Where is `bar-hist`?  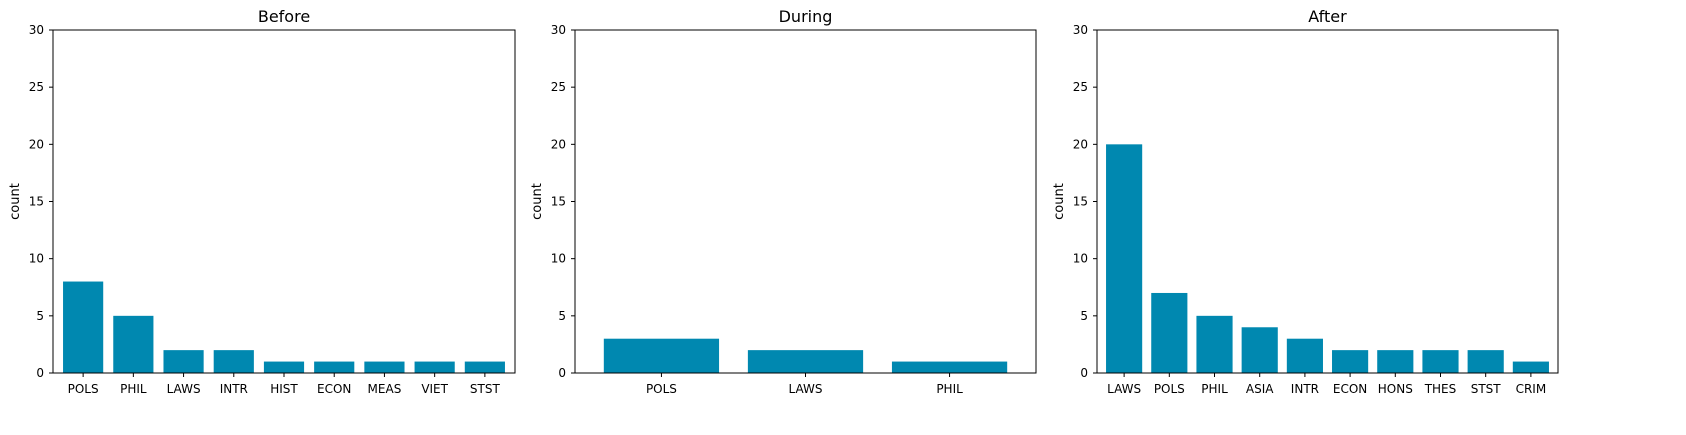
bar-hist is located at coordinates (284, 367).